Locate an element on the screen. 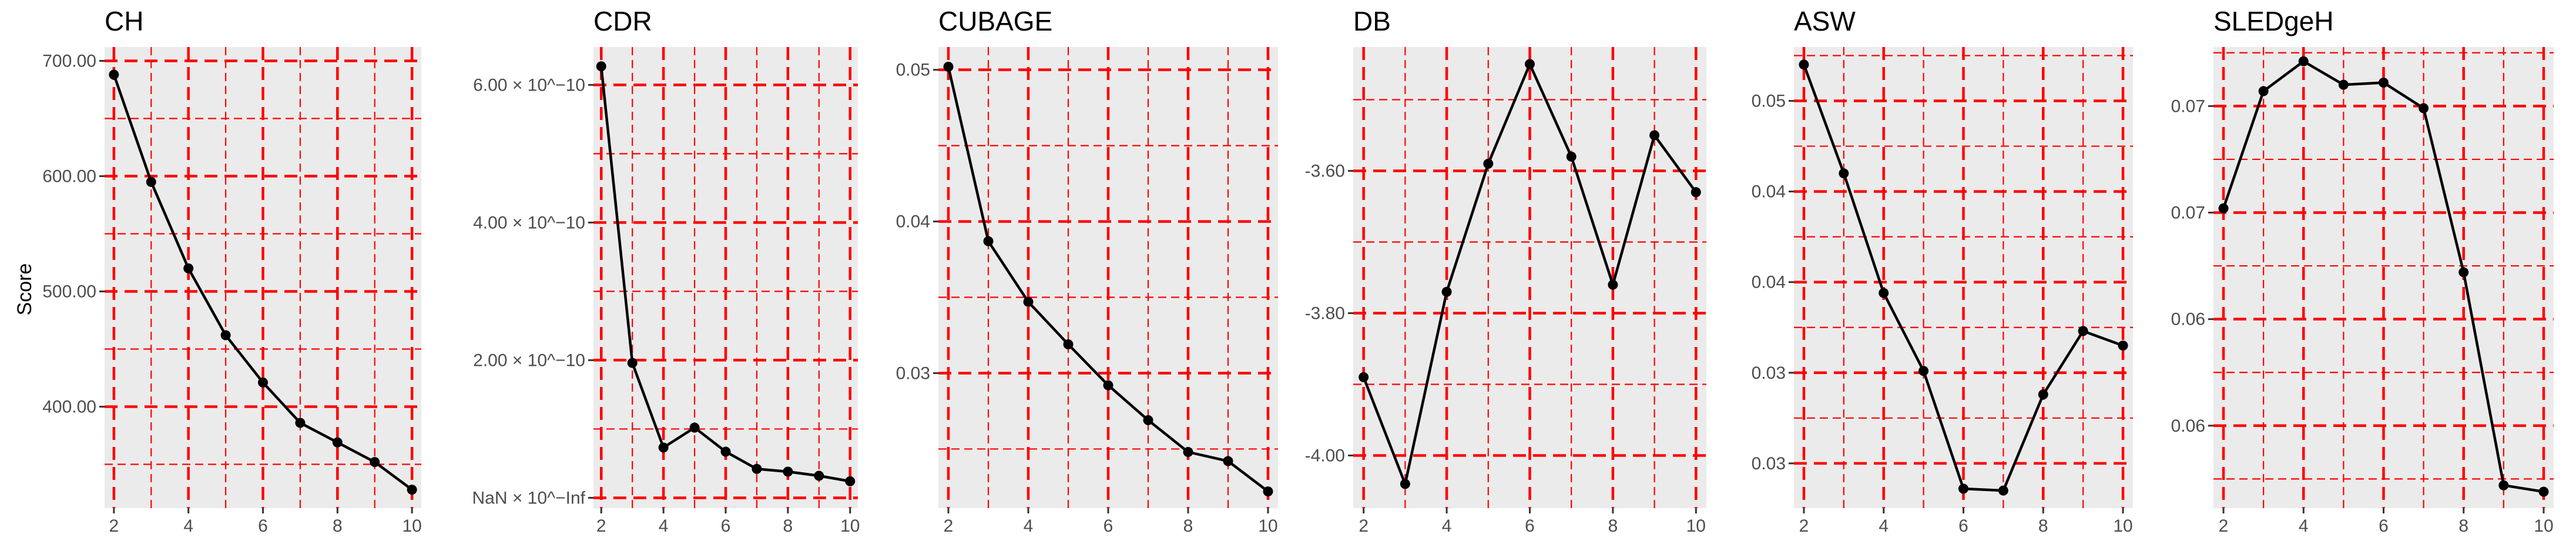 This screenshot has width=2576, height=554. panel-title: ASW is located at coordinates (1825, 21).